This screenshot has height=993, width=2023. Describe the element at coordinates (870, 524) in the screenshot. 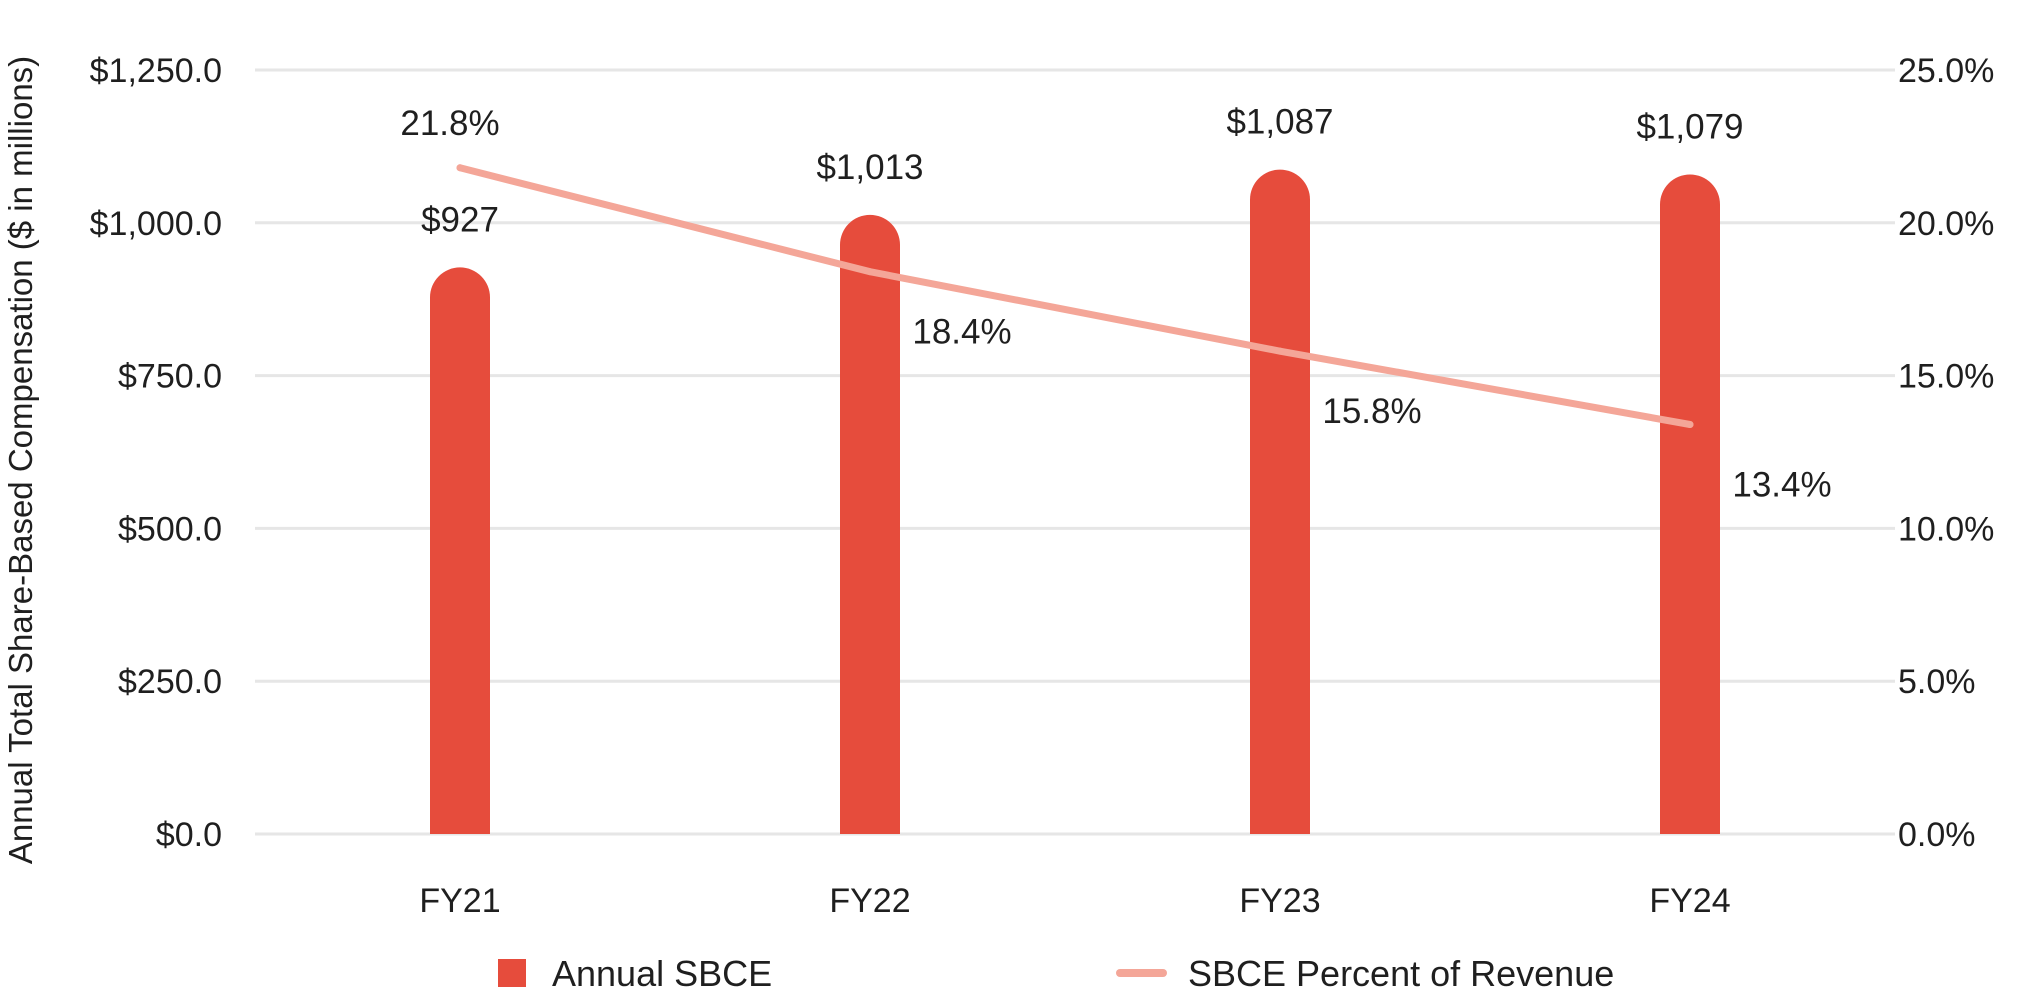

I see `bar-fy22` at that location.